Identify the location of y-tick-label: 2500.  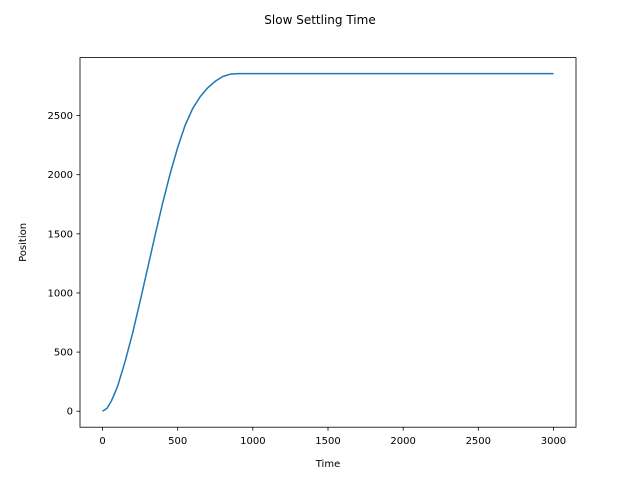
(60, 116).